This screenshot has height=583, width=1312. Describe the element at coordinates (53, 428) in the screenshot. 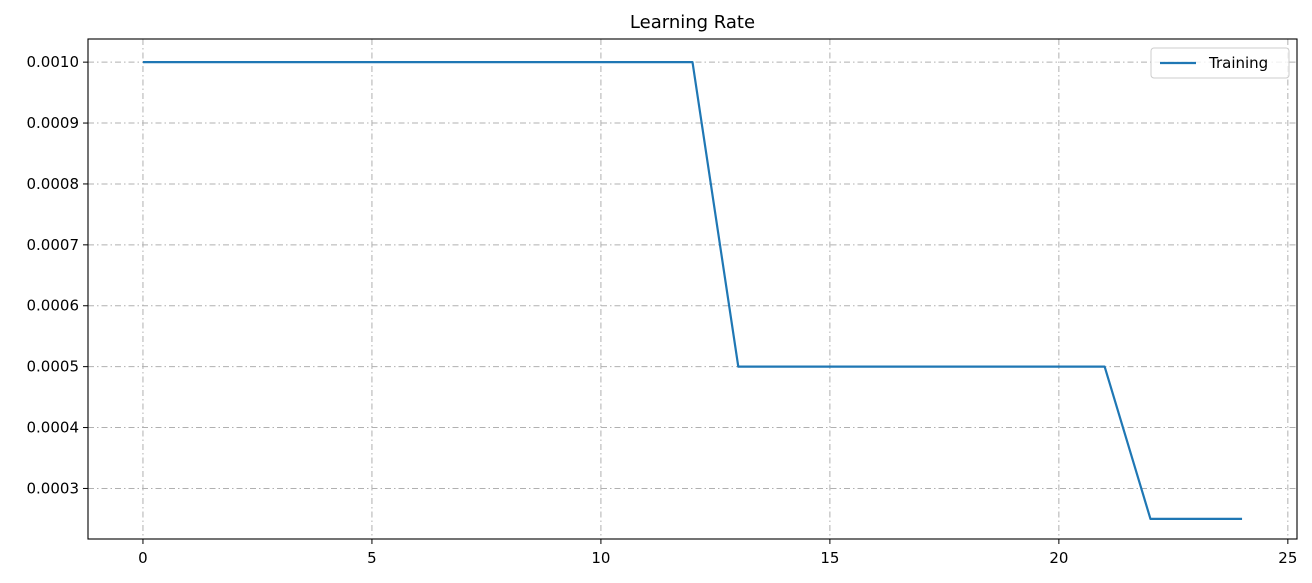

I see `y-tick-label: 0.0004` at that location.